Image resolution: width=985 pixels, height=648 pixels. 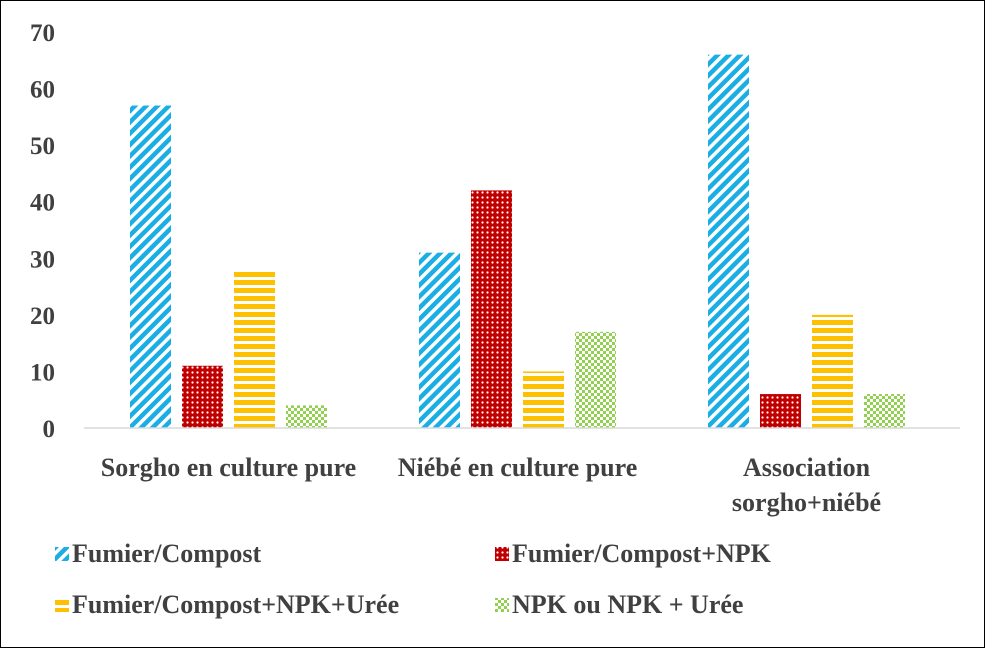 What do you see at coordinates (42, 316) in the screenshot?
I see `y-tick-label: 20` at bounding box center [42, 316].